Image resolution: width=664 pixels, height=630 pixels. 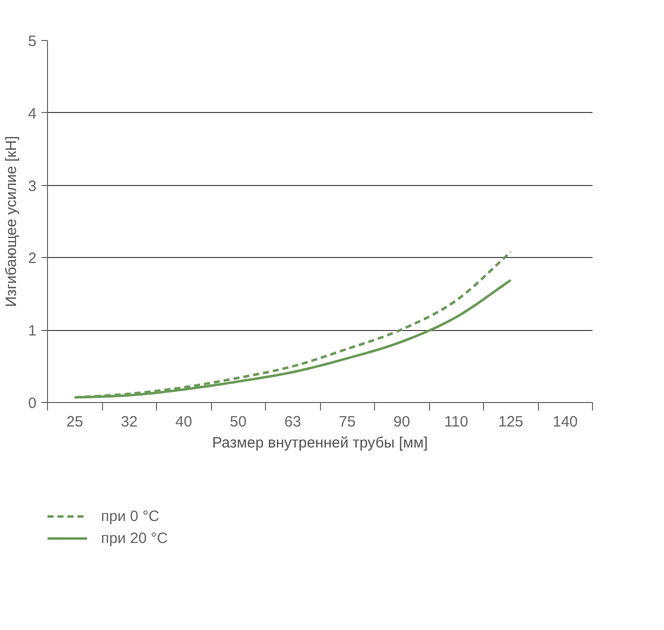 I want to click on legend-label: при 20 °C, so click(x=134, y=538).